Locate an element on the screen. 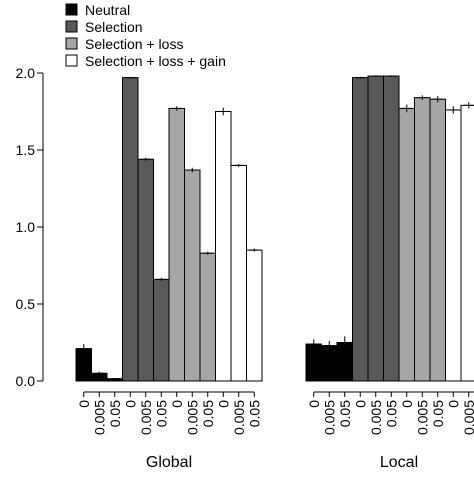 Image resolution: width=474 pixels, height=479 pixels. y-tick-label: 2.0 is located at coordinates (26, 73).